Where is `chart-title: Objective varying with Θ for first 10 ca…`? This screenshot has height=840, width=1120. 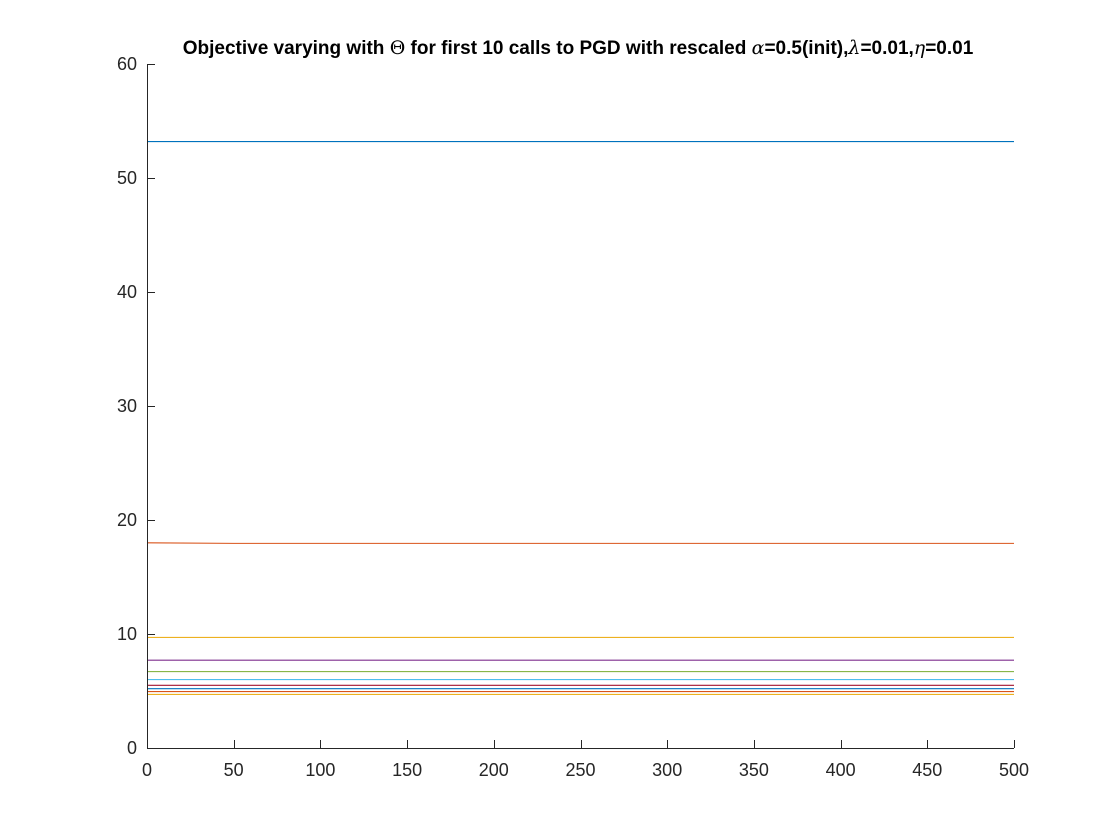
chart-title: Objective varying with Θ for first 10 ca… is located at coordinates (578, 48).